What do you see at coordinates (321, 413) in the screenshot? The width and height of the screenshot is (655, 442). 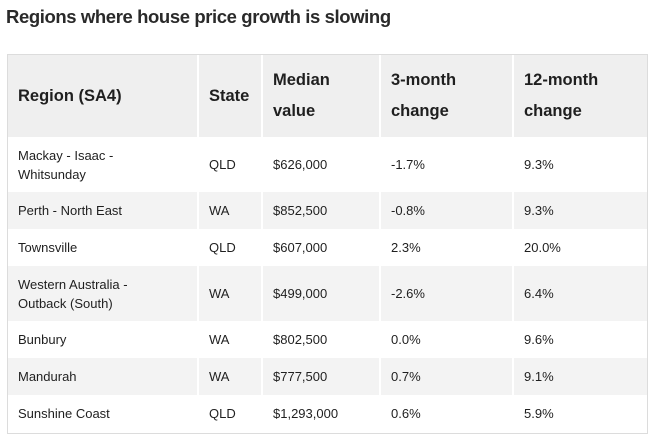 I see `cell-median-value: $1,293,000` at bounding box center [321, 413].